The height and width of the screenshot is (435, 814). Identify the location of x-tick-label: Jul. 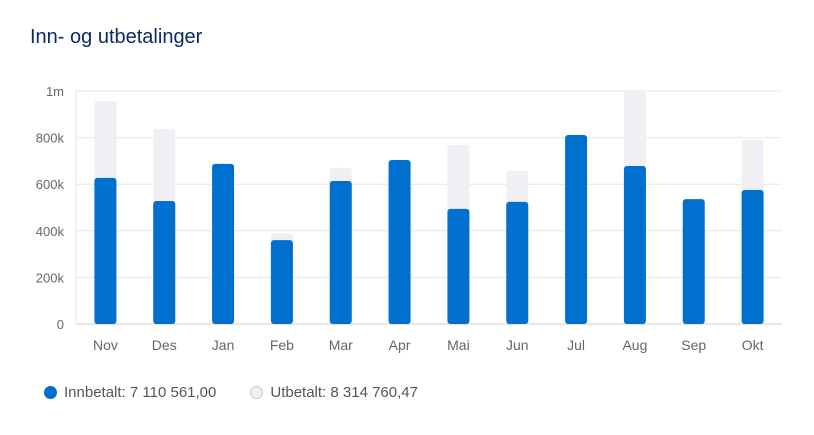
(576, 345).